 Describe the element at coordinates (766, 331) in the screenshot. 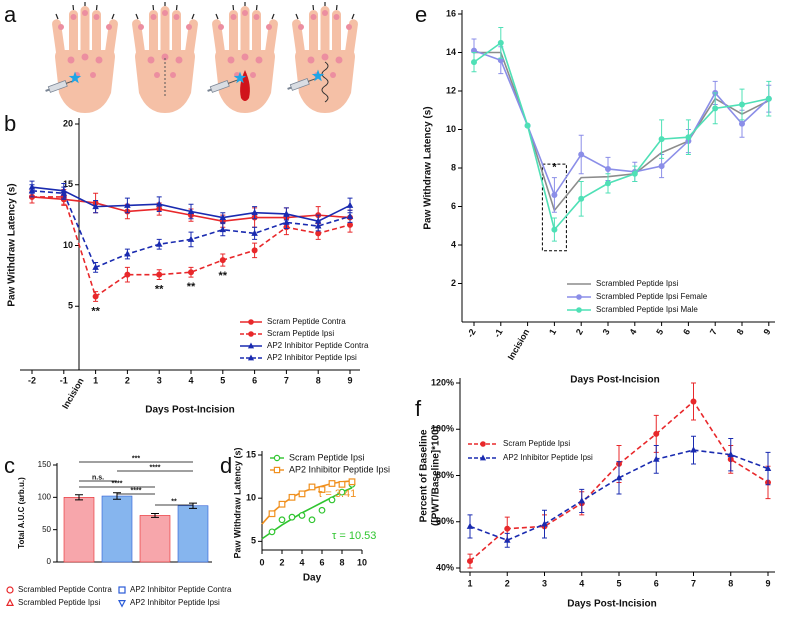

I see `x-tick-label: 9` at that location.